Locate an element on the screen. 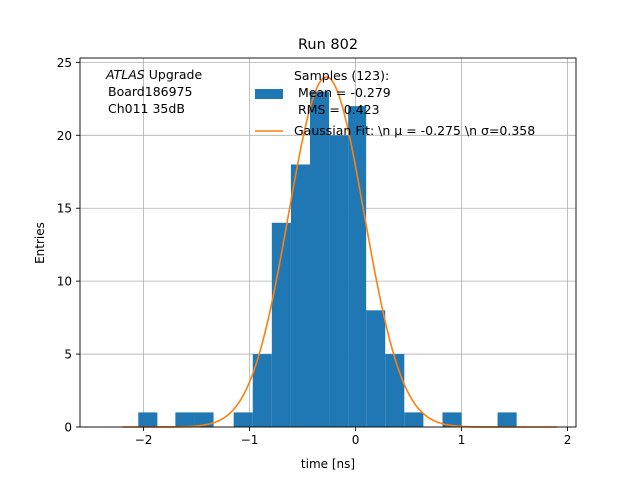  x-axis-ticks: −2 −1 0 1 2 is located at coordinates (353, 437).